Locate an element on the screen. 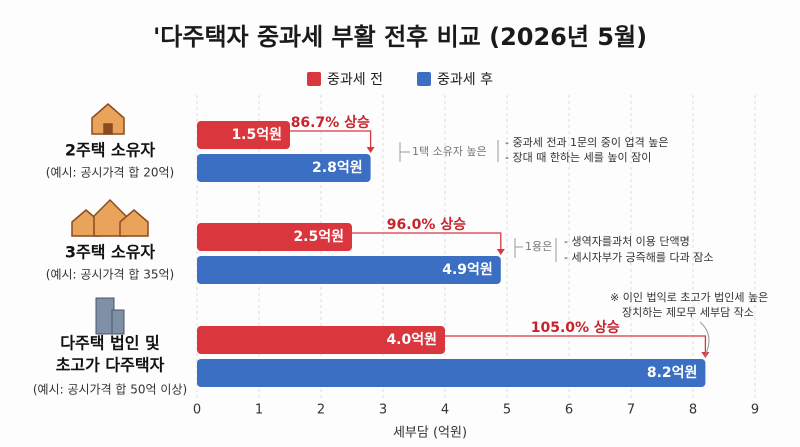 The width and height of the screenshot is (800, 447). value-label: 1.5억원 is located at coordinates (256, 135).